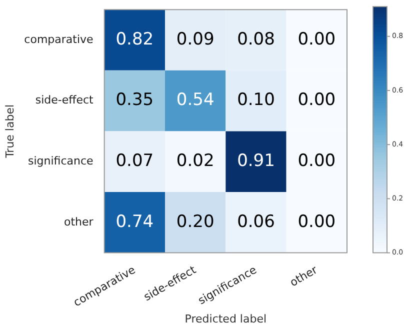 Image resolution: width=409 pixels, height=326 pixels. What do you see at coordinates (79, 221) in the screenshot?
I see `y-tick-label: other` at bounding box center [79, 221].